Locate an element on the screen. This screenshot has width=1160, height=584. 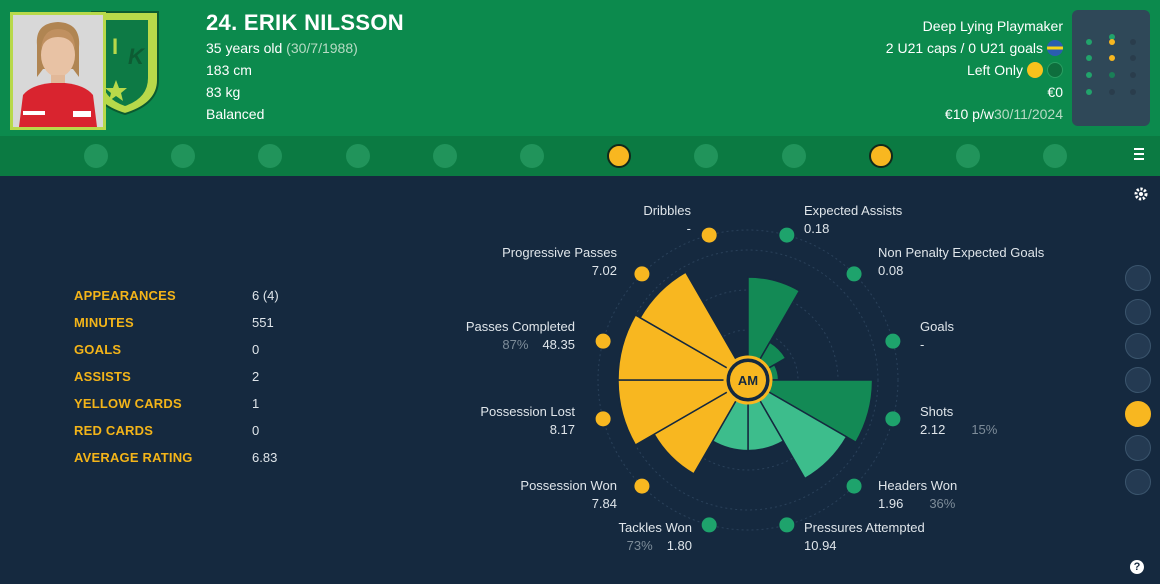
metric-value-line: 7.02 is located at coordinates (559, 270).